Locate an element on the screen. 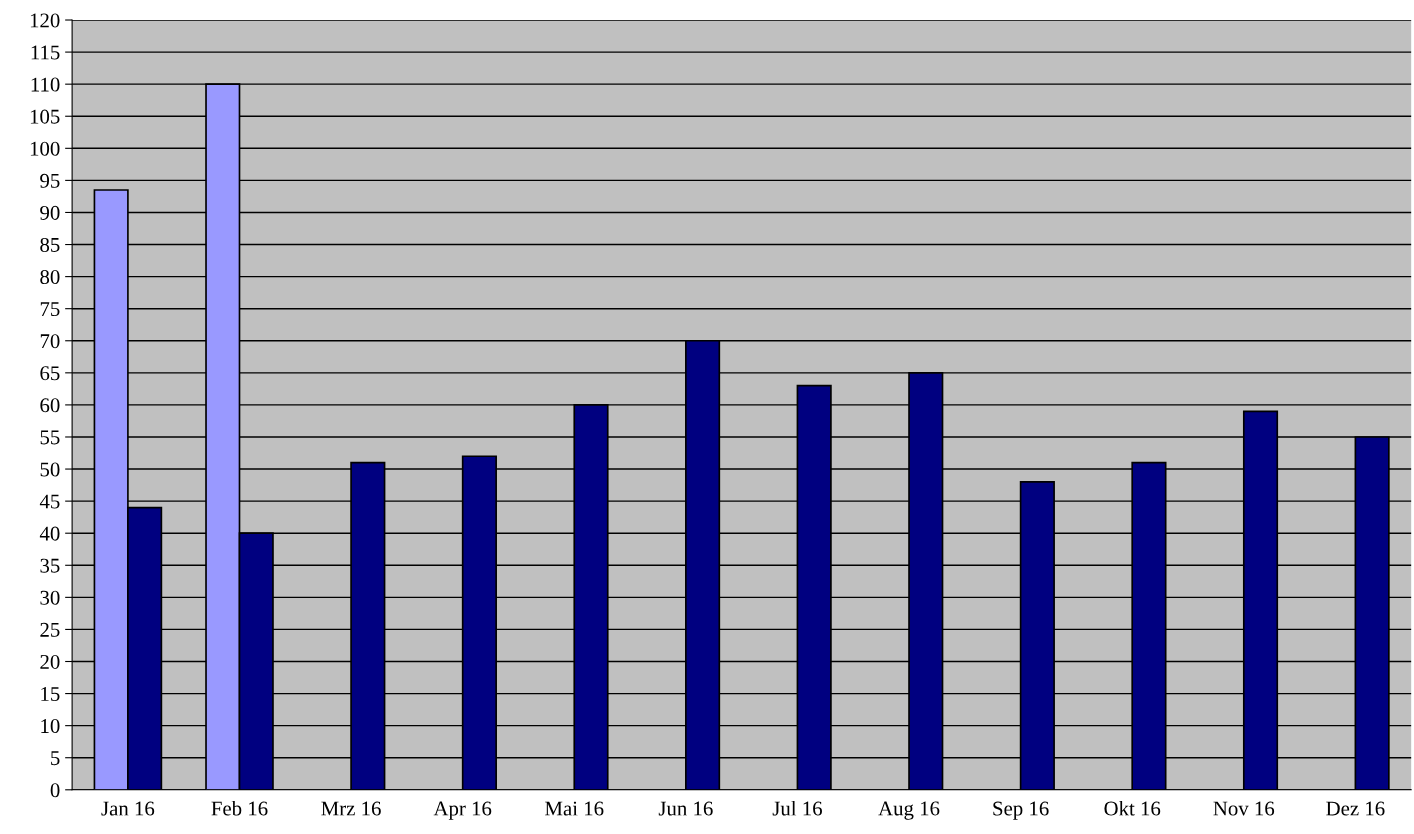  x-tick-label: Nov 16 is located at coordinates (1244, 808).